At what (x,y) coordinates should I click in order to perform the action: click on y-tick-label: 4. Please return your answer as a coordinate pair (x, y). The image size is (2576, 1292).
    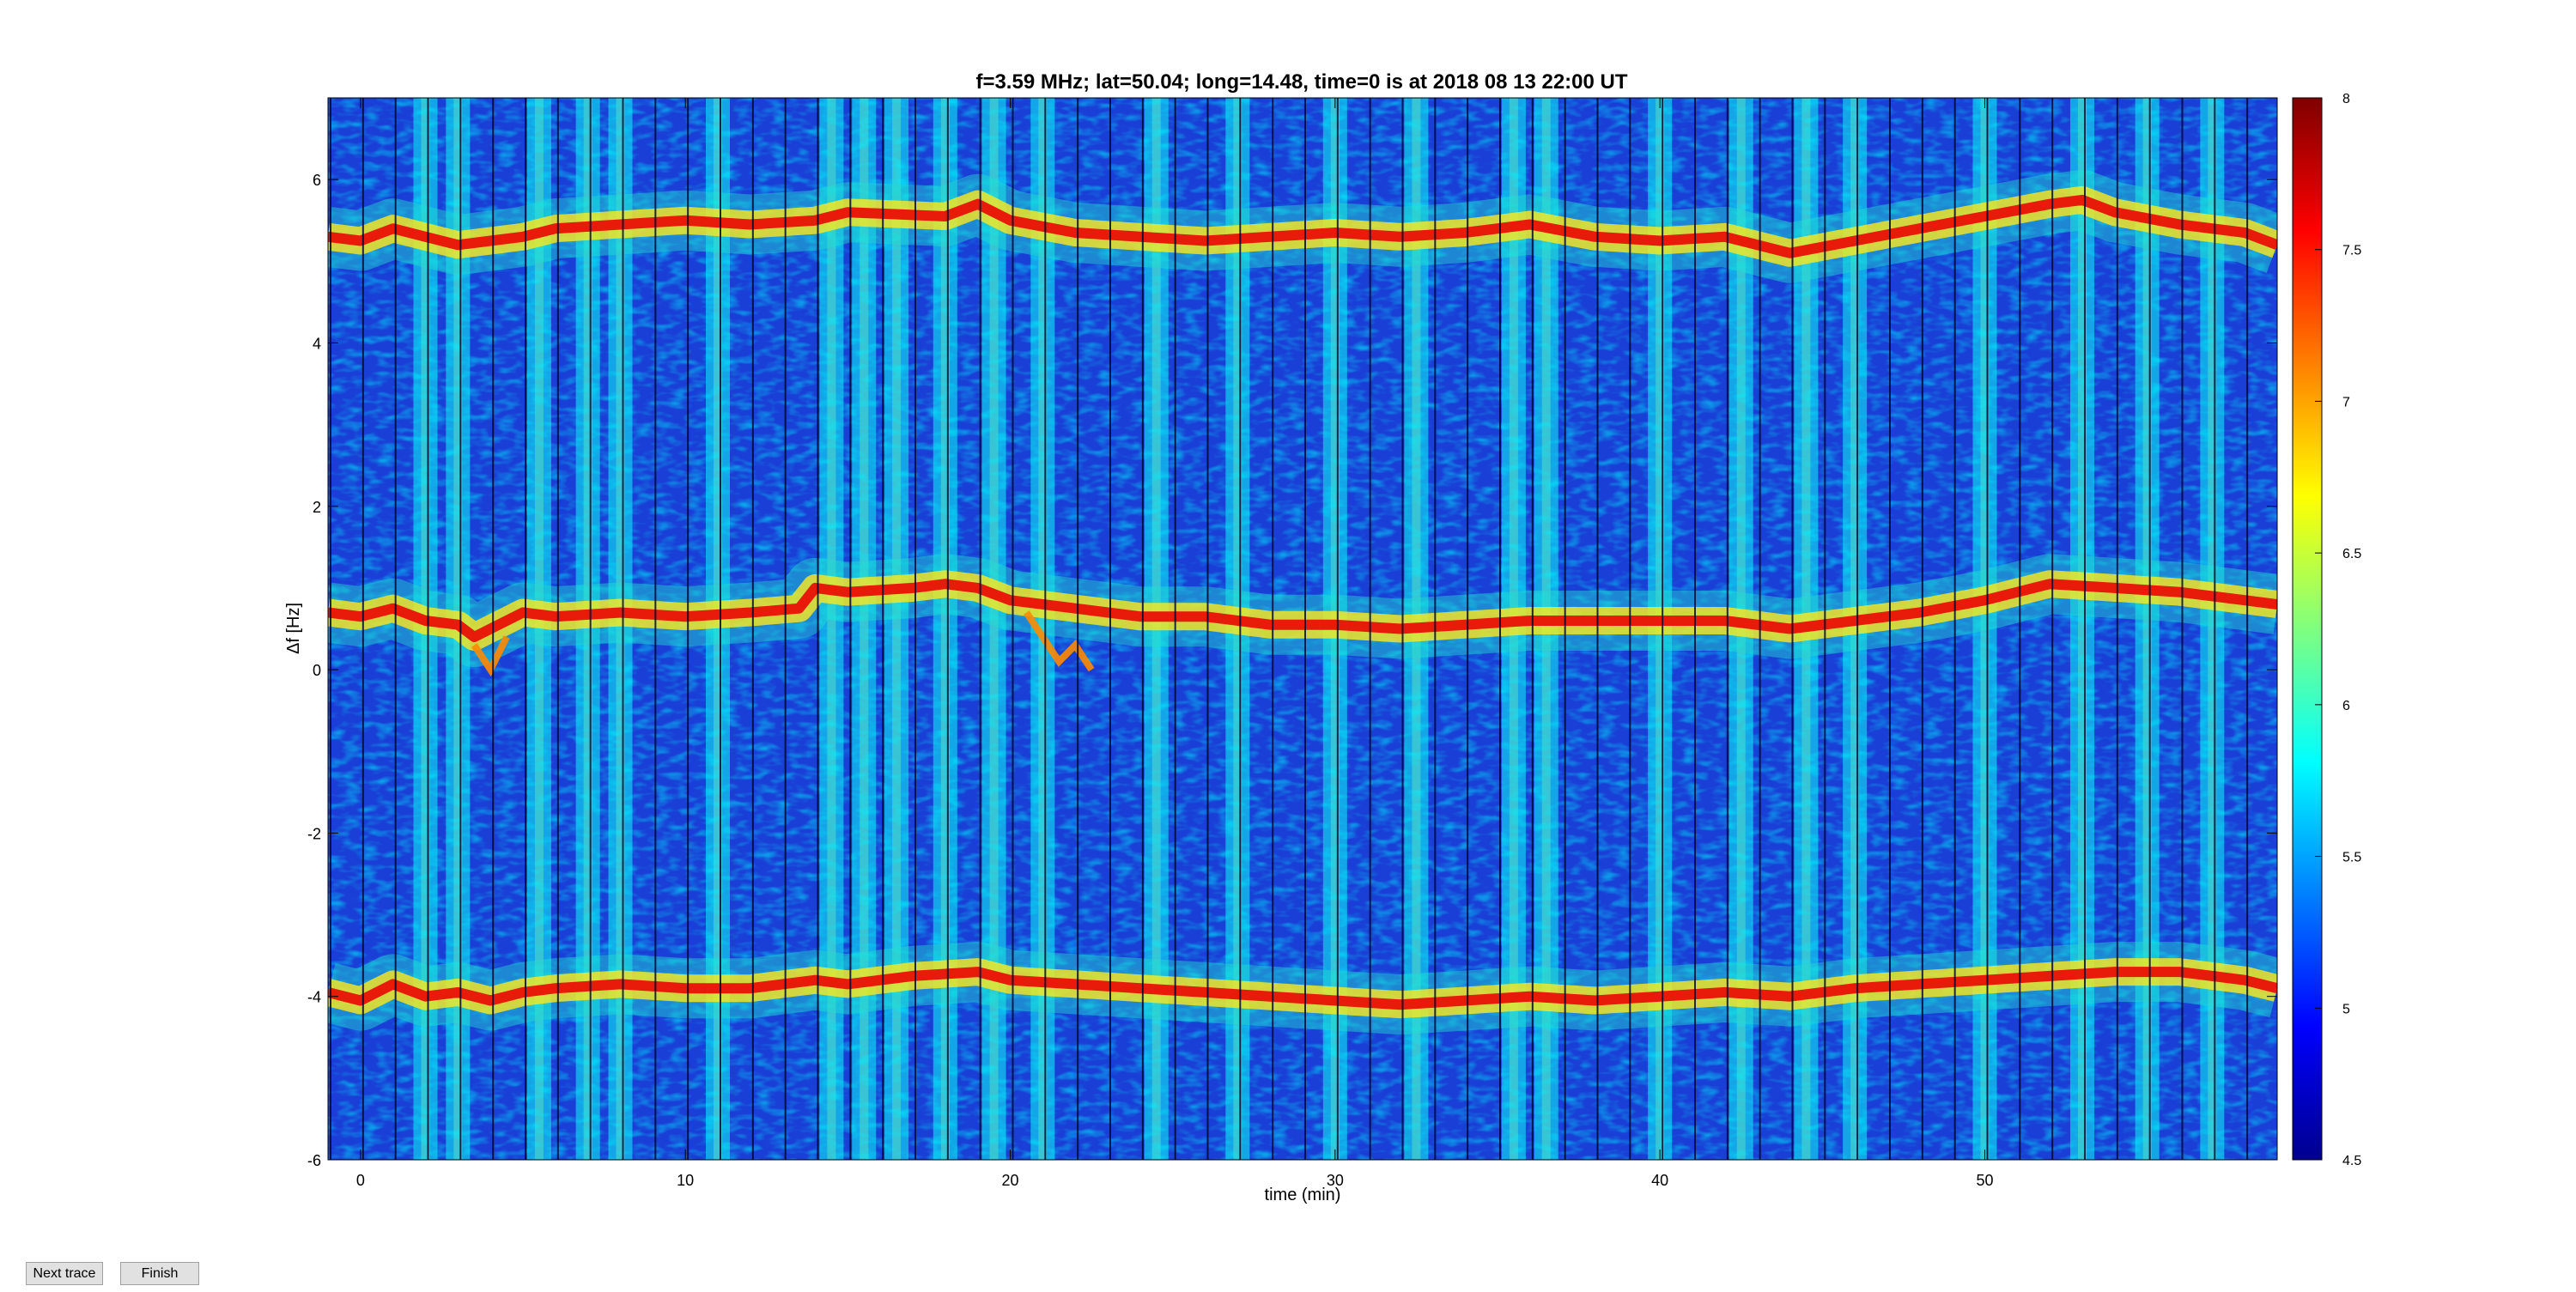
    Looking at the image, I should click on (317, 343).